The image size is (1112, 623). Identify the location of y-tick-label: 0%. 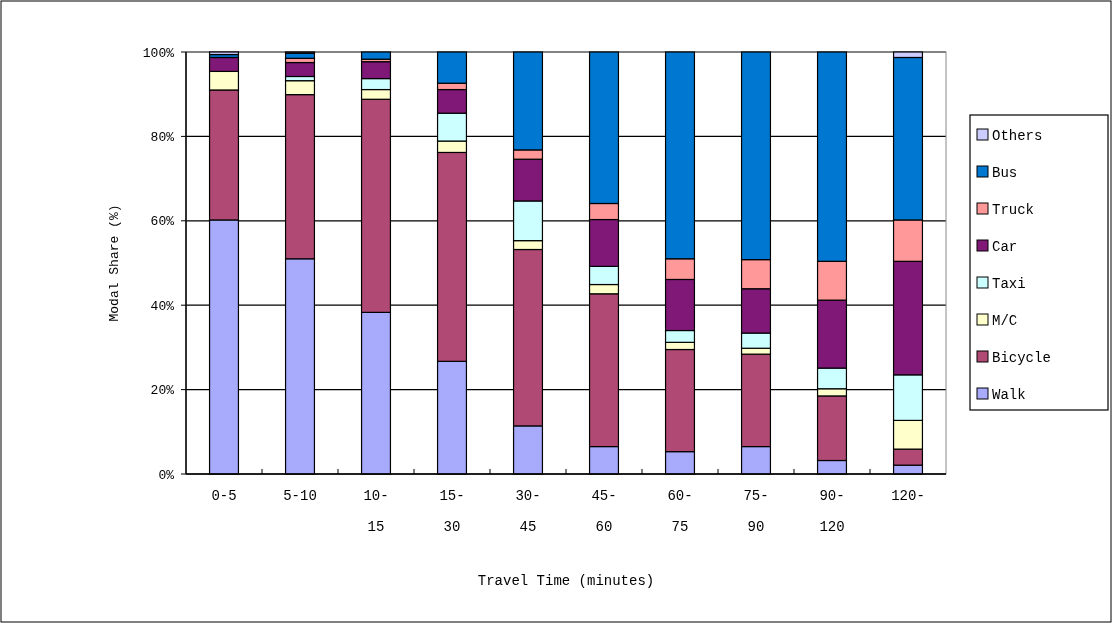
(166, 475).